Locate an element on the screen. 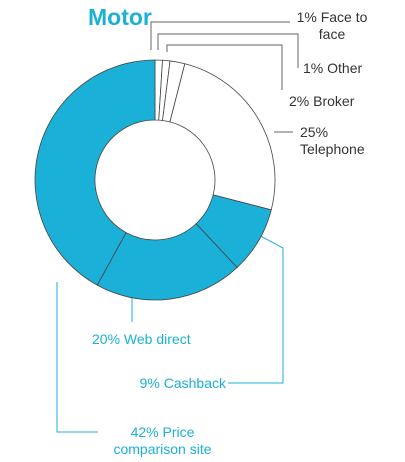 The image size is (405, 462). value-label: 25% is located at coordinates (314, 132).